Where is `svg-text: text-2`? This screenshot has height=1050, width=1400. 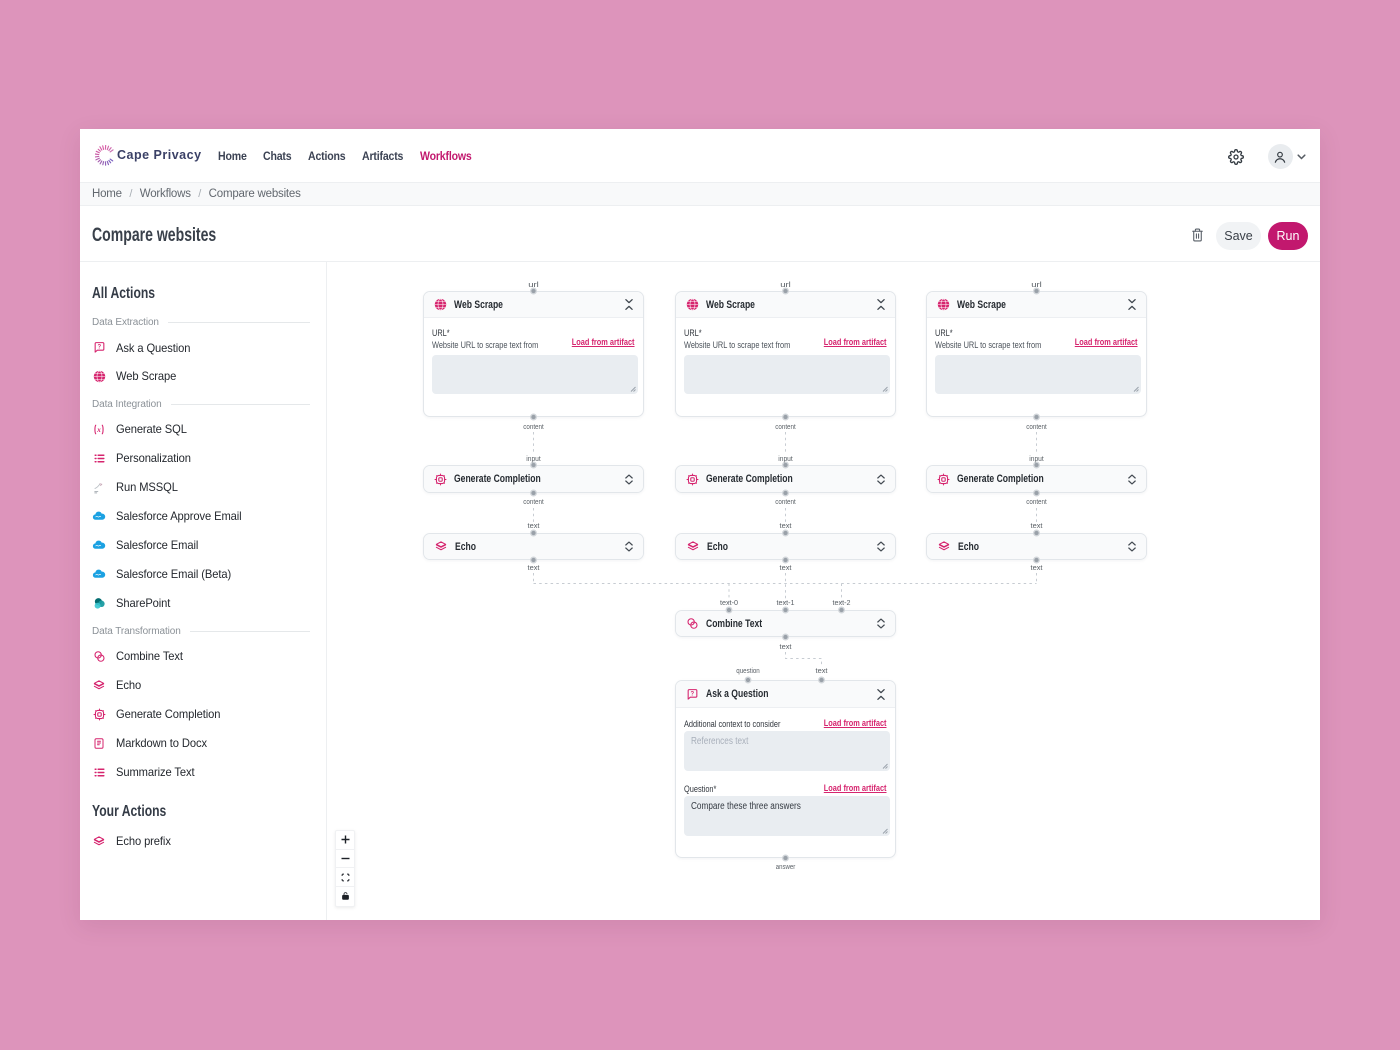
svg-text: text-2 is located at coordinates (842, 603).